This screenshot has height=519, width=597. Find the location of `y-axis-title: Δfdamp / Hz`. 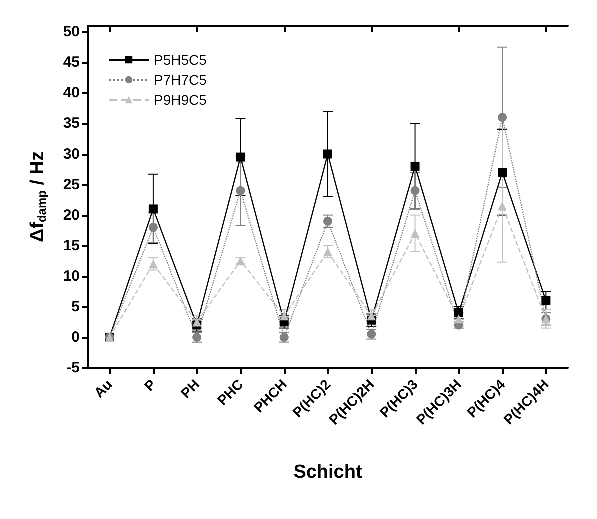

y-axis-title: Δfdamp / Hz is located at coordinates (38, 197).